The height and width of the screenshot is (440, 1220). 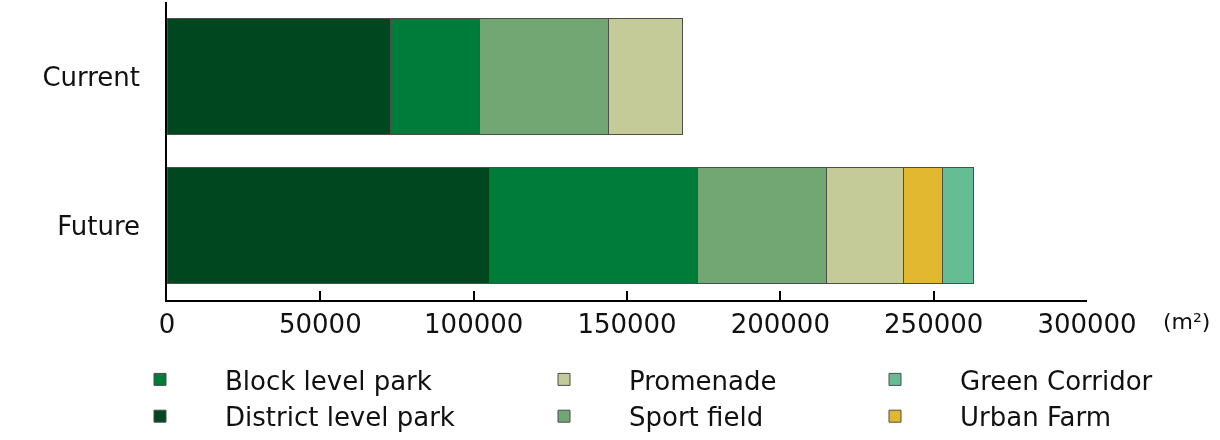 What do you see at coordinates (474, 323) in the screenshot?
I see `x-tick-label: 100000` at bounding box center [474, 323].